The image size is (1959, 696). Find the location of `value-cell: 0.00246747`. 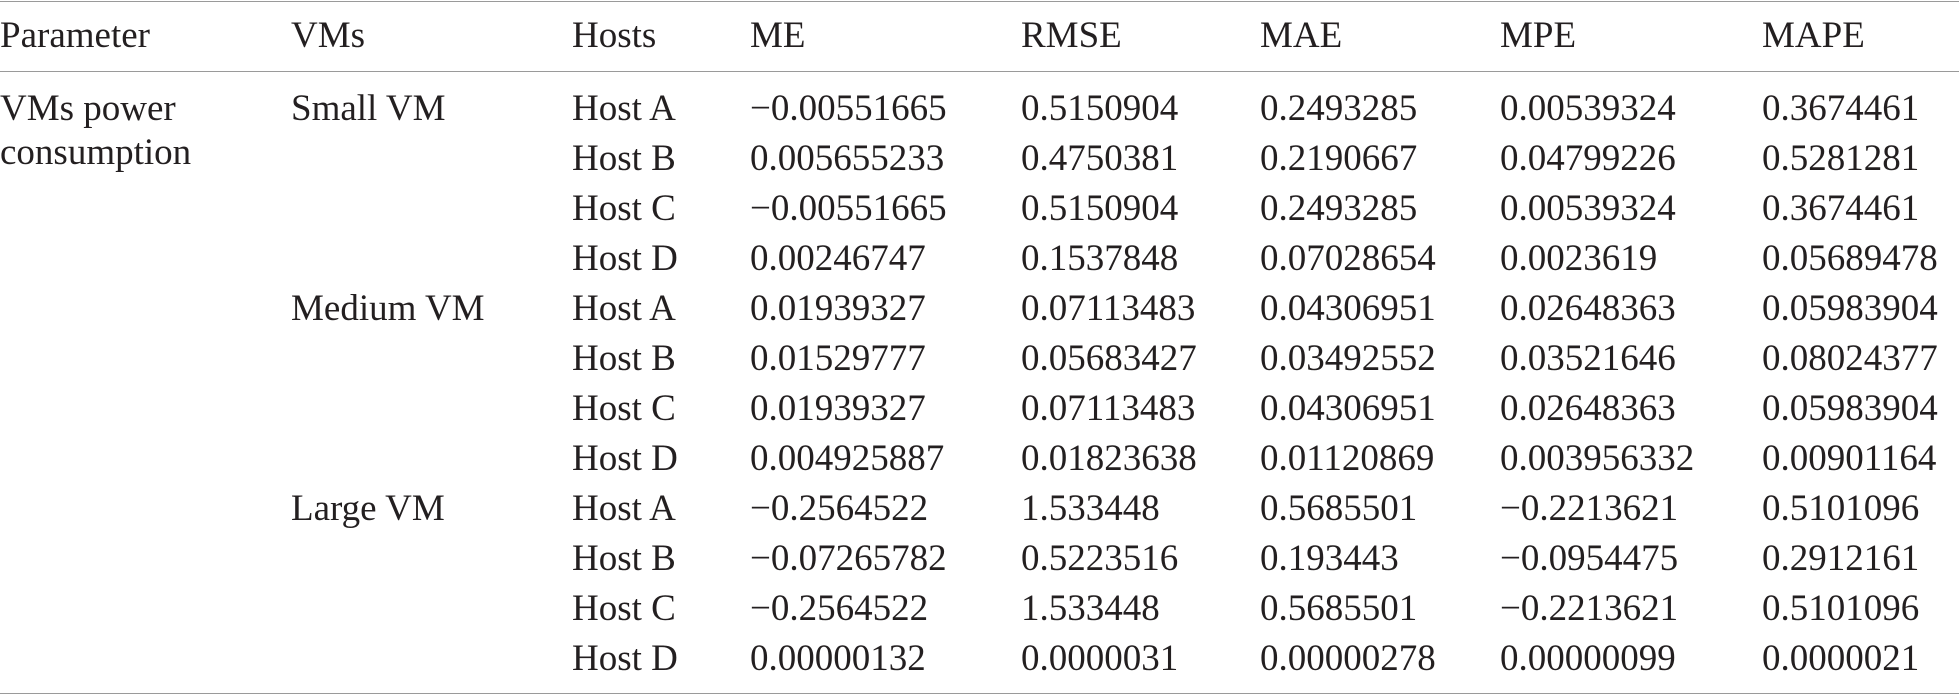

value-cell: 0.00246747 is located at coordinates (838, 258).